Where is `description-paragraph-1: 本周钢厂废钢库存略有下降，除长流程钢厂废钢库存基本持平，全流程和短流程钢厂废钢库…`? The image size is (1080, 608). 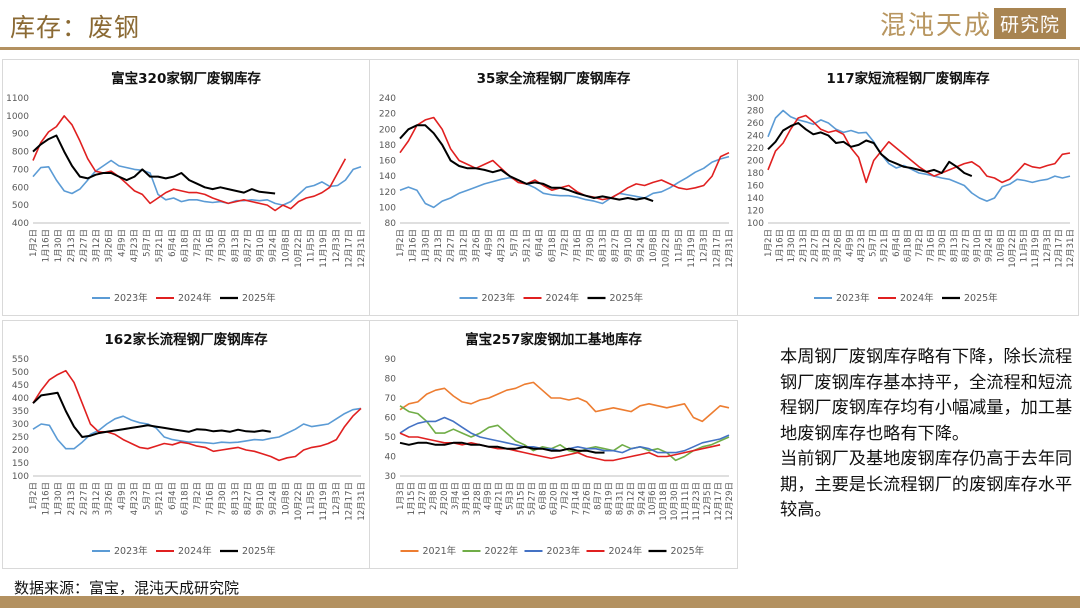
description-paragraph-1: 本周钢厂废钢库存略有下降，除长流程钢厂废钢库存基本持平，全流程和短流程钢厂废钢库… is located at coordinates (926, 395).